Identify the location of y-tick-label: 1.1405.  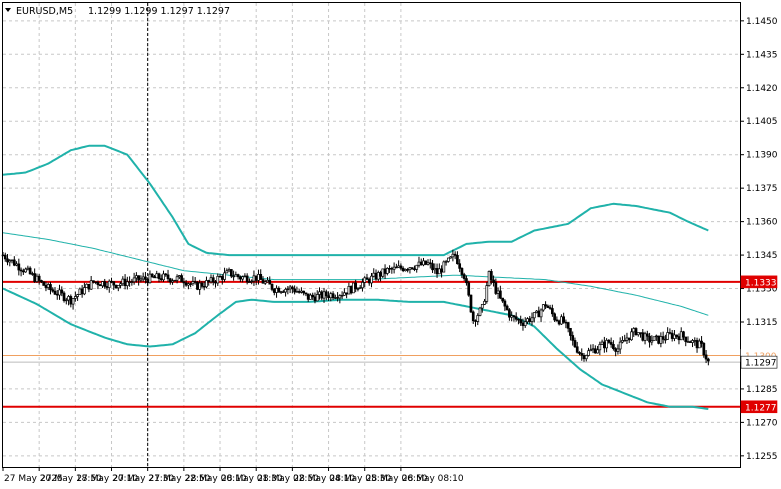
(762, 122).